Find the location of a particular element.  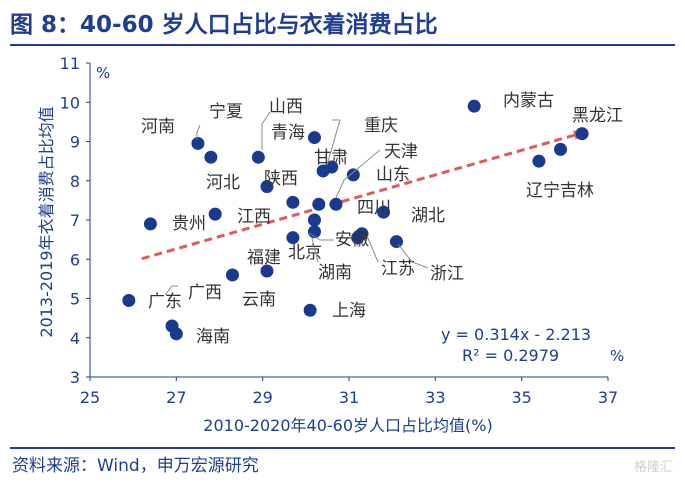

point-label: 安徽 is located at coordinates (352, 240).